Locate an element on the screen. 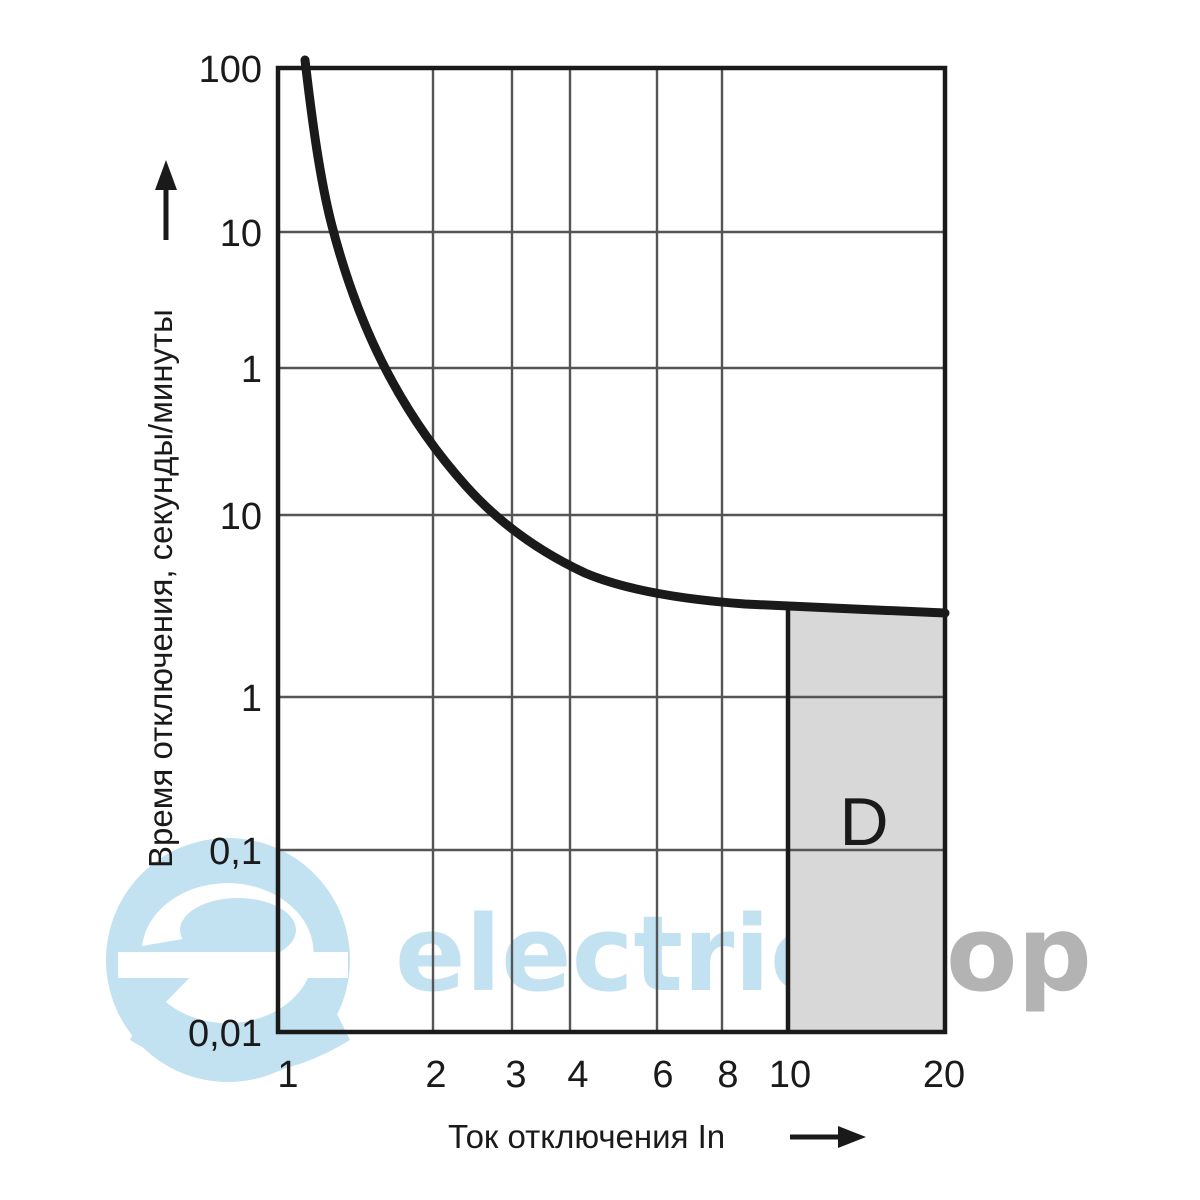  y-tick-label-100: 100 is located at coordinates (230, 70).